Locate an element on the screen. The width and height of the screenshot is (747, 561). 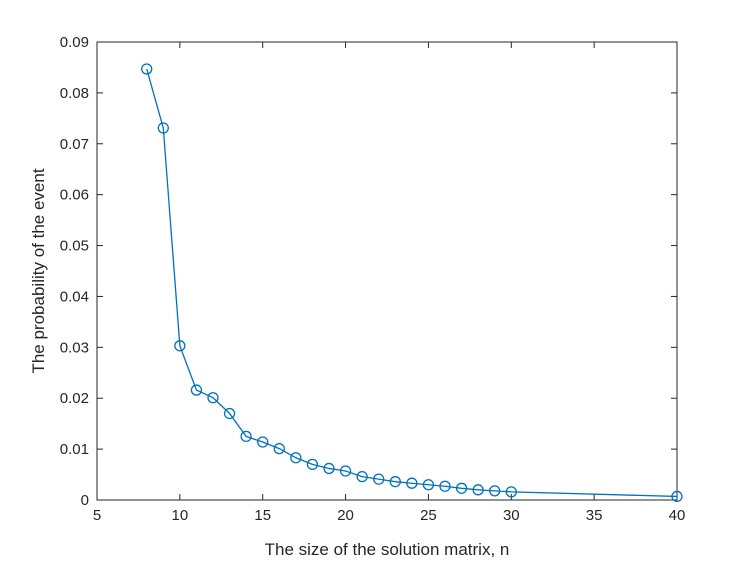
x-tick-label: 20 is located at coordinates (345, 515).